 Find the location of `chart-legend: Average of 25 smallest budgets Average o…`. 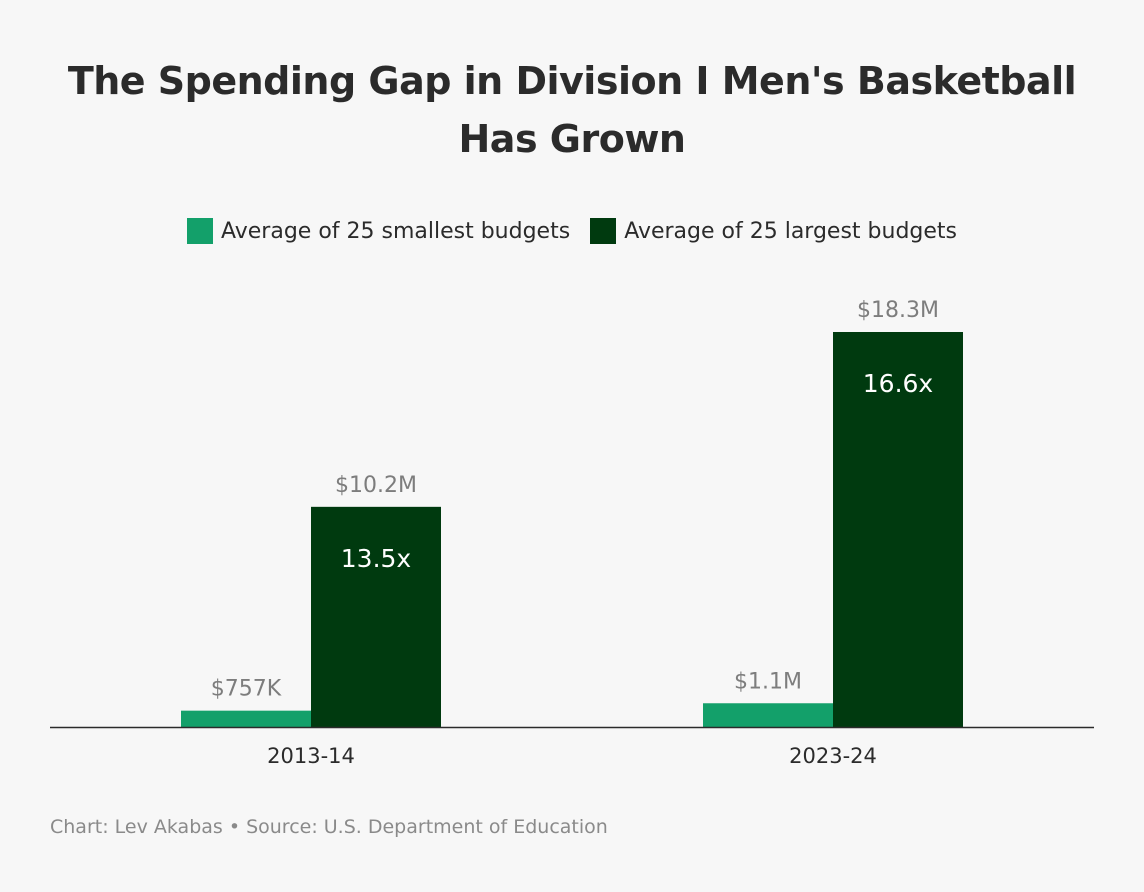

chart-legend: Average of 25 smallest budgets Average o… is located at coordinates (572, 231).